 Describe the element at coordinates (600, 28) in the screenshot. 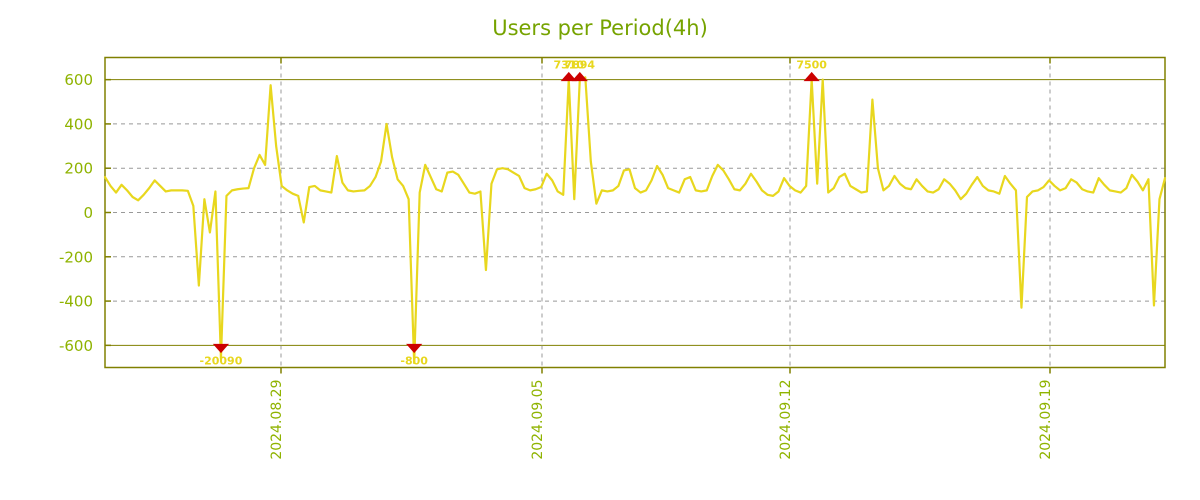

I see `chart-title: Users per Period(4h)` at that location.